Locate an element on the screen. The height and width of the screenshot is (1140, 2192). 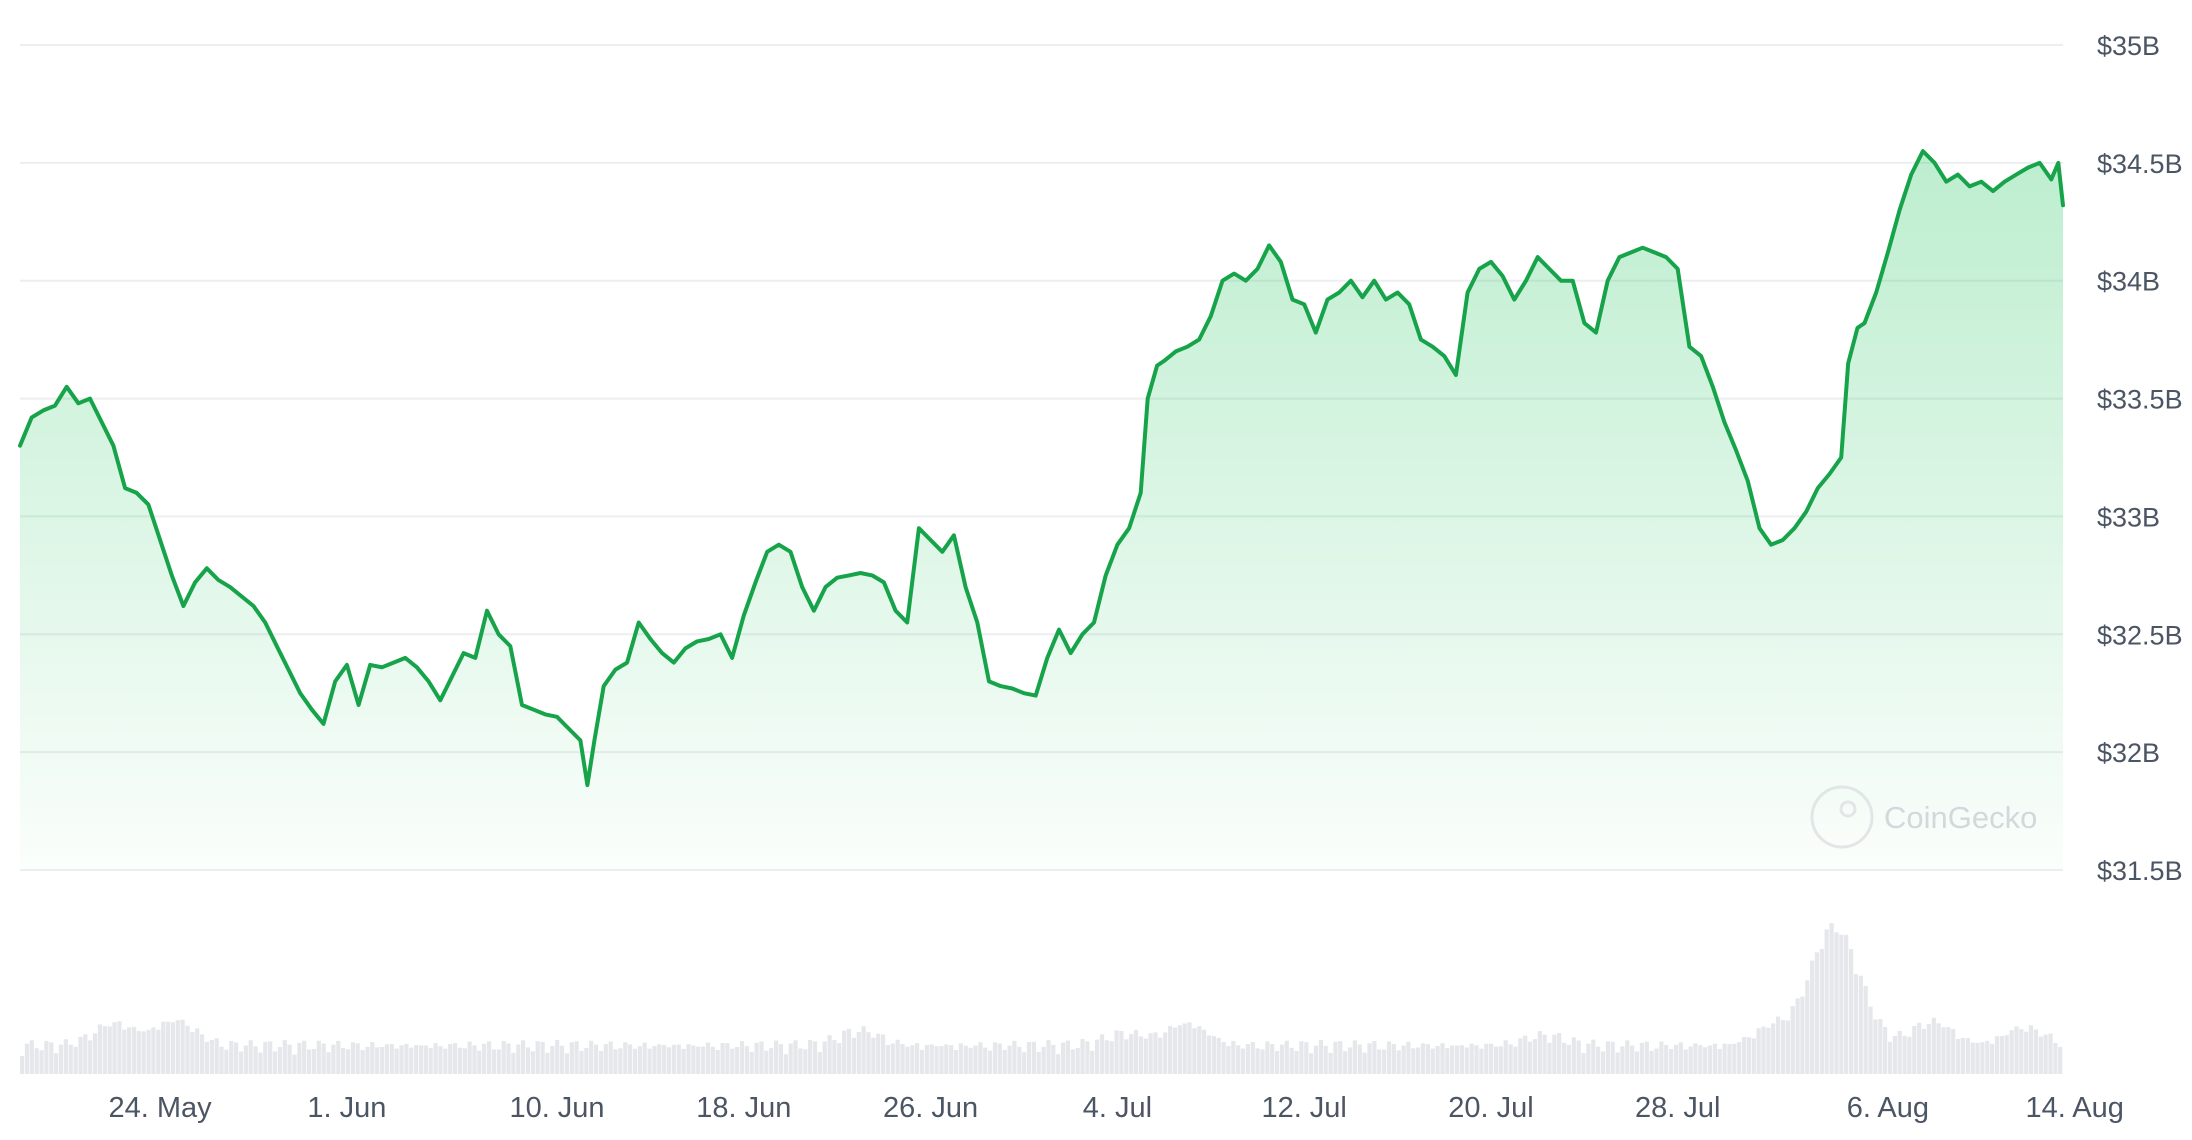
x-tick-label: 26. Jun is located at coordinates (930, 1108).